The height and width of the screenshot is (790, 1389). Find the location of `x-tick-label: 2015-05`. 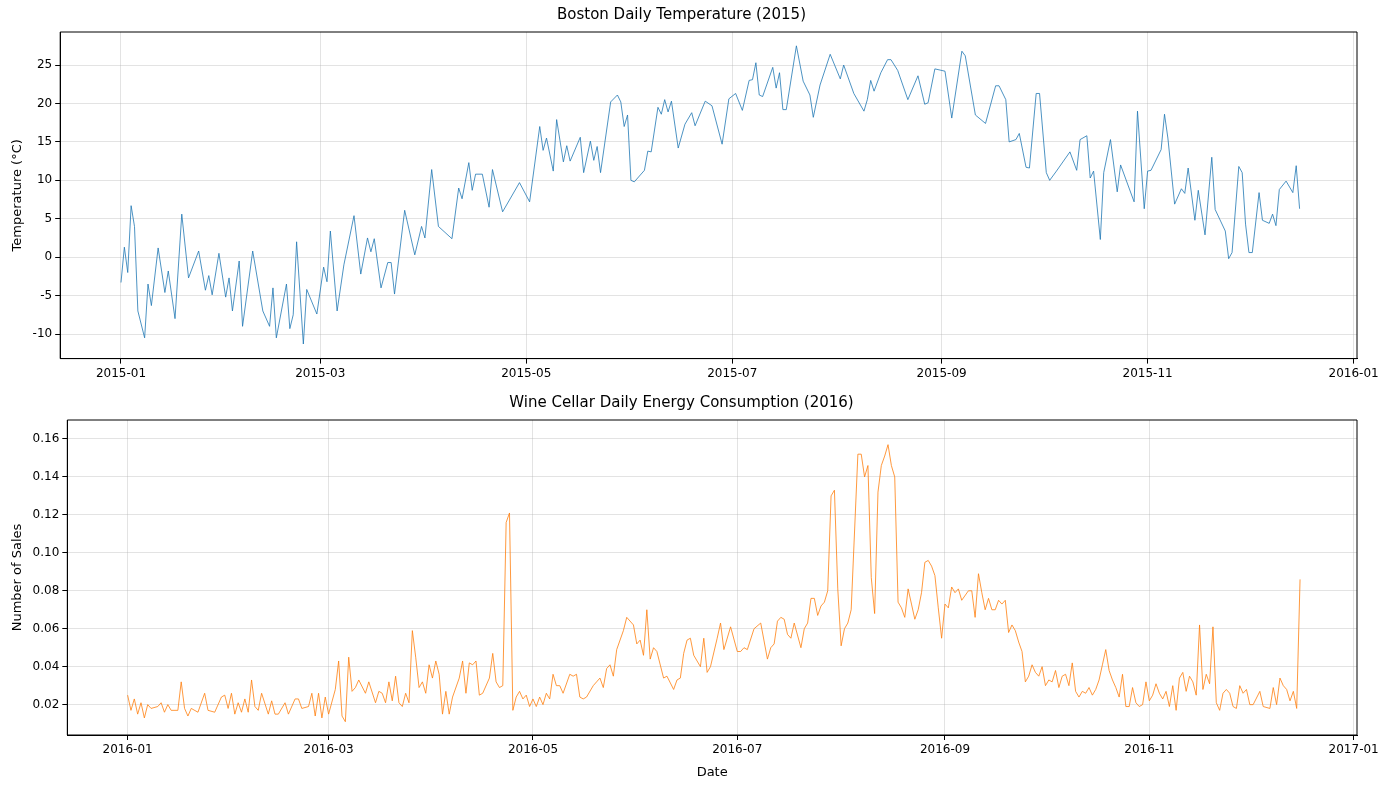

x-tick-label: 2015-05 is located at coordinates (526, 372).